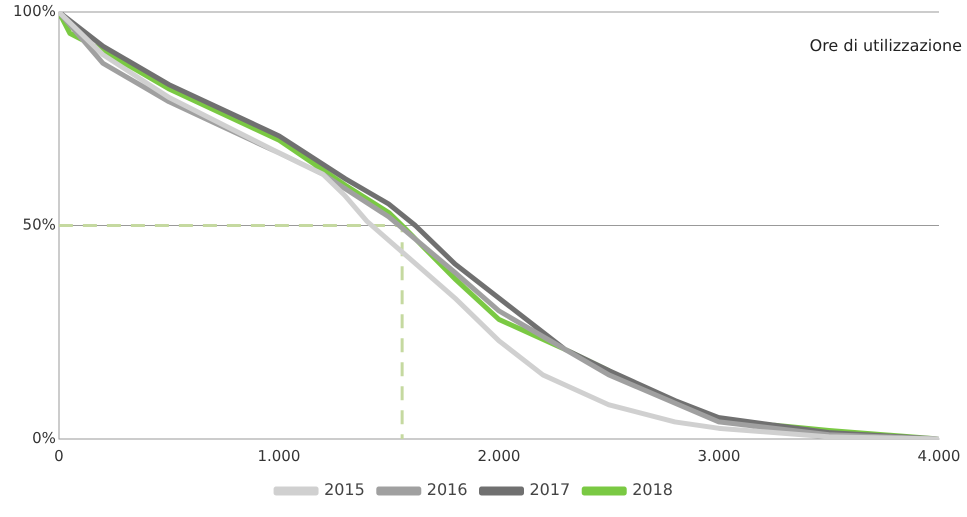  Describe the element at coordinates (44, 437) in the screenshot. I see `y-tick-label: 0%` at that location.